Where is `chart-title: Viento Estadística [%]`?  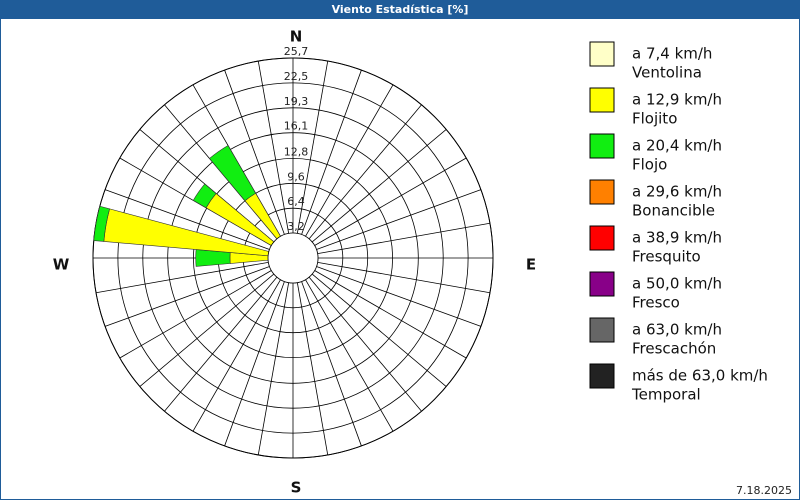
chart-title: Viento Estadística [%] is located at coordinates (400, 9).